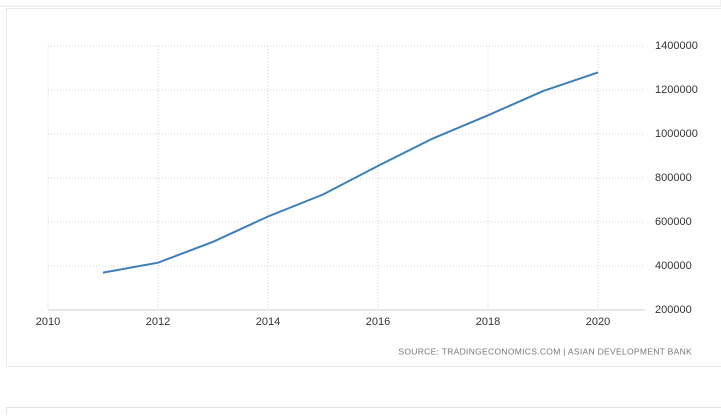 This screenshot has height=419, width=721. What do you see at coordinates (676, 134) in the screenshot?
I see `y-tick-label: 1000000` at bounding box center [676, 134].